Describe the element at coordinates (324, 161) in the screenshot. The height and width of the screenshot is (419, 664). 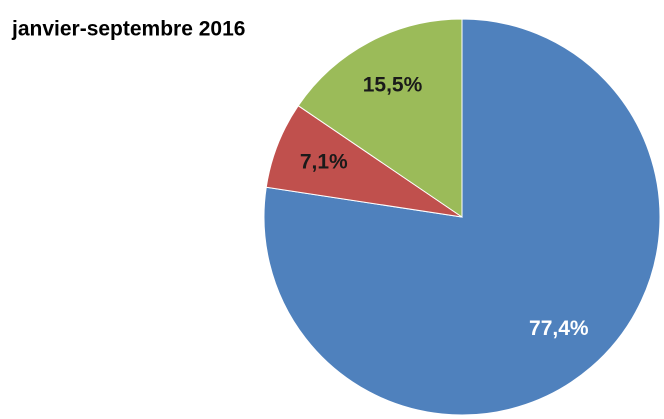
I see `data-label: 7,1%` at that location.